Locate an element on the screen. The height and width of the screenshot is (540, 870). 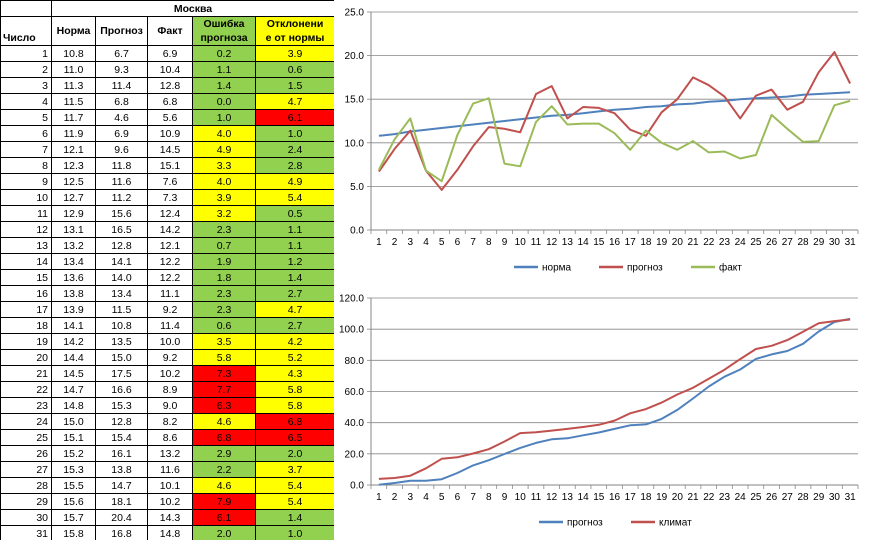
forecast-cell: 16.1 is located at coordinates (121, 453).